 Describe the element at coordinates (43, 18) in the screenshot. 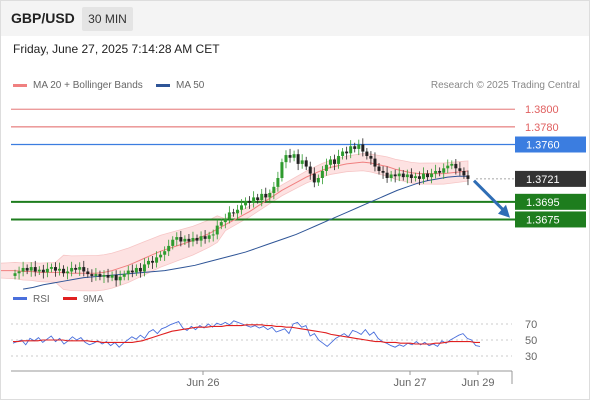

I see `symbol-title: GBP/USD` at that location.